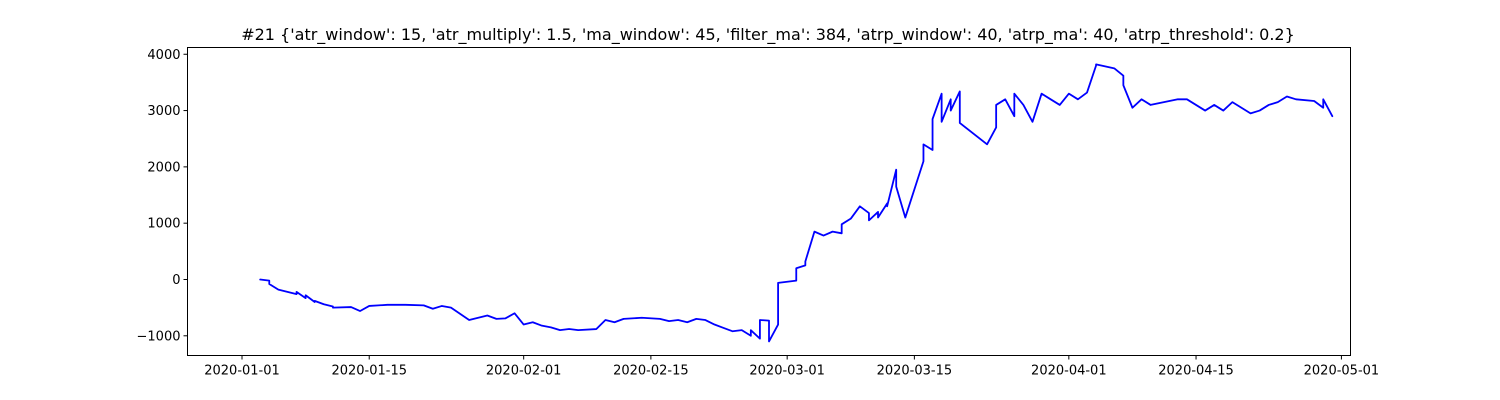 This screenshot has width=1500, height=400. Describe the element at coordinates (242, 371) in the screenshot. I see `x-tick-label: 2020-01-01` at that location.